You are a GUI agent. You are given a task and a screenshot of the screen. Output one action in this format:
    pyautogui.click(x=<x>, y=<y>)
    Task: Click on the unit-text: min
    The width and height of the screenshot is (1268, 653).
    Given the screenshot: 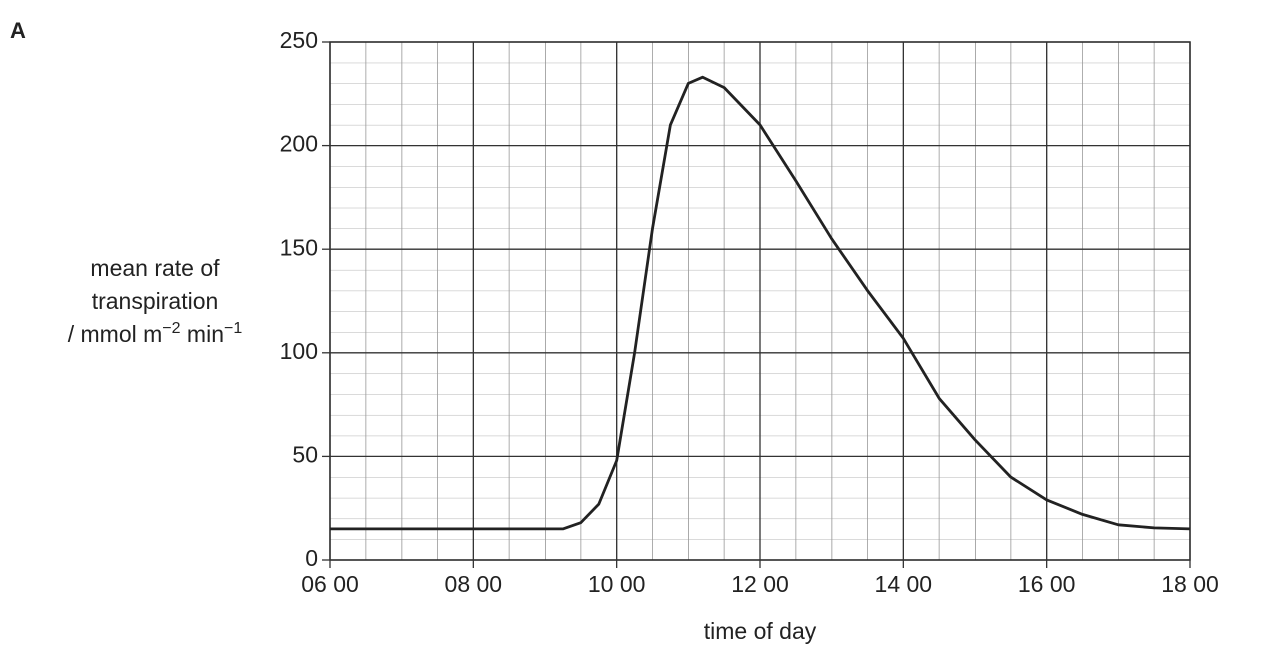 What is the action you would take?
    pyautogui.click(x=202, y=334)
    